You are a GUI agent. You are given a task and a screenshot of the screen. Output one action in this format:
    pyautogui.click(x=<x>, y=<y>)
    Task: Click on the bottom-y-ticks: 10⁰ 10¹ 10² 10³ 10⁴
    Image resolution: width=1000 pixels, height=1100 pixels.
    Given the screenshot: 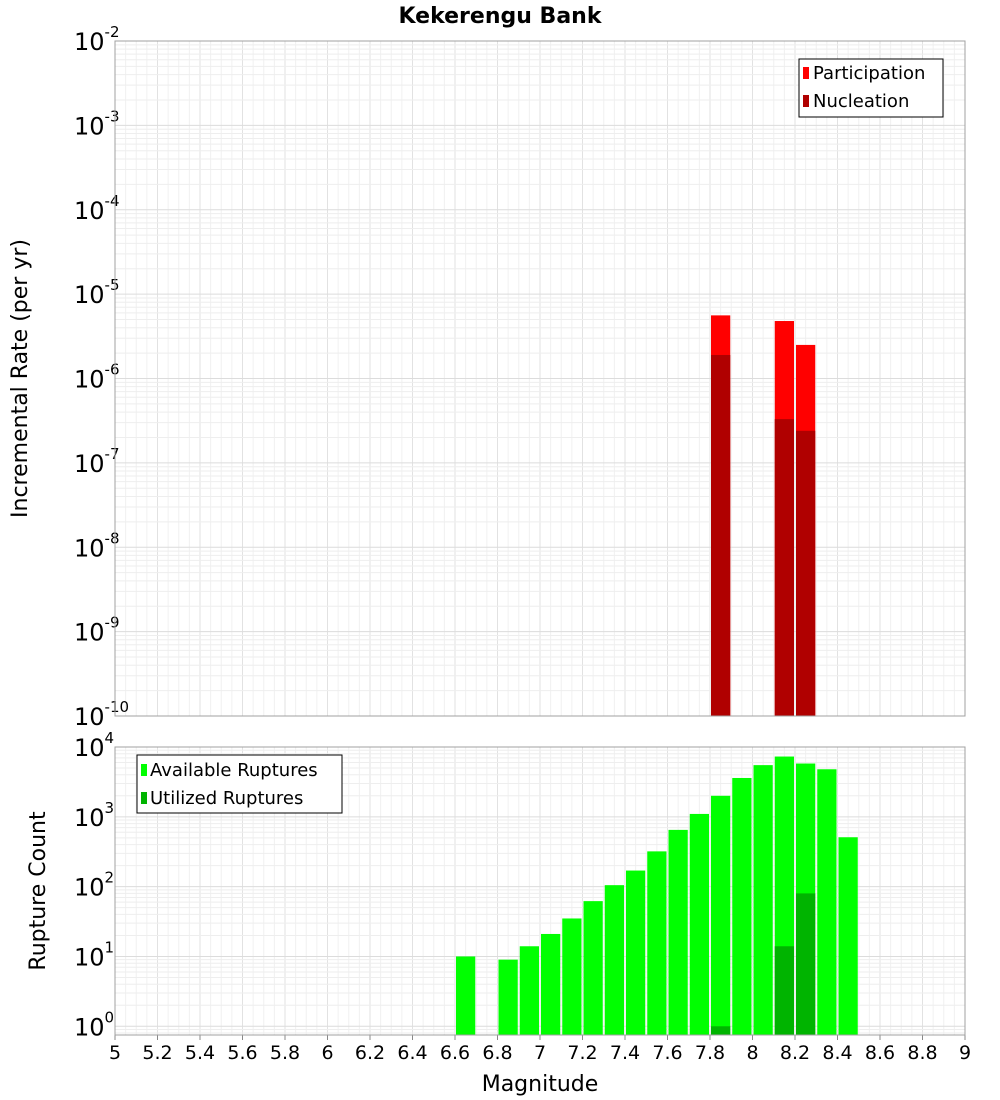 What is the action you would take?
    pyautogui.click(x=94, y=885)
    